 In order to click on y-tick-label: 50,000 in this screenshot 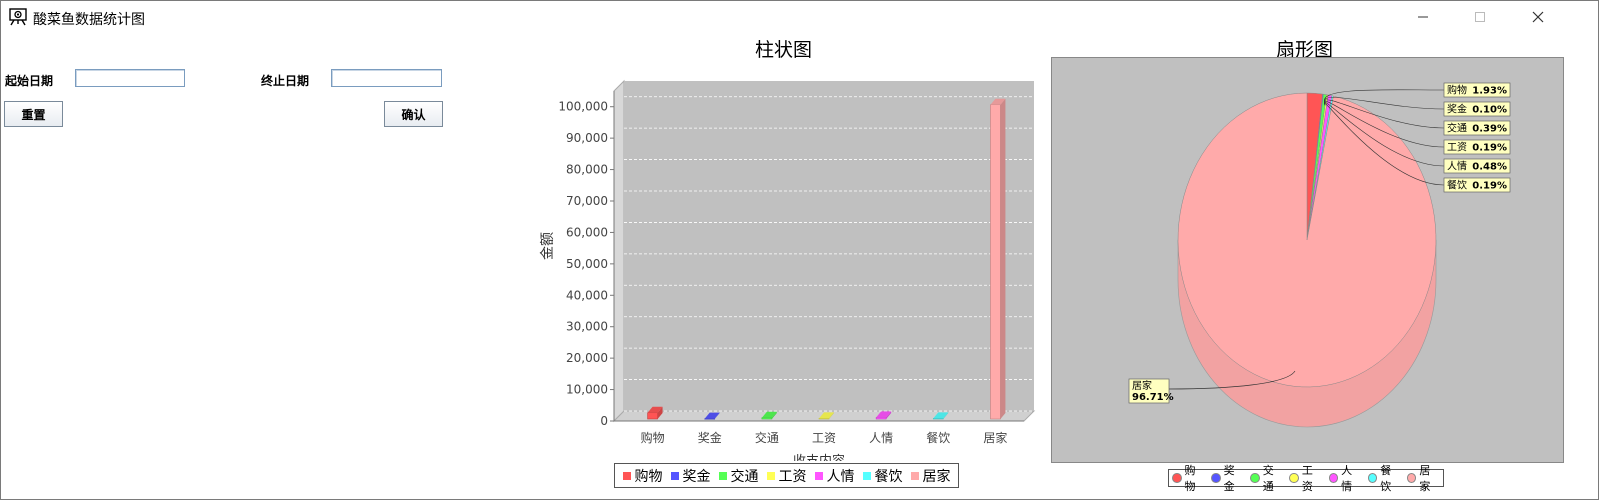, I will do `click(587, 264)`.